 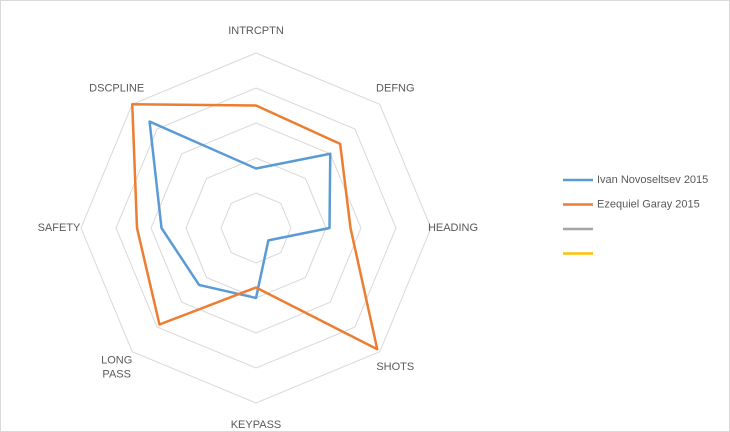 I want to click on legend-label: Ezequiel Garay 2015, so click(x=648, y=204).